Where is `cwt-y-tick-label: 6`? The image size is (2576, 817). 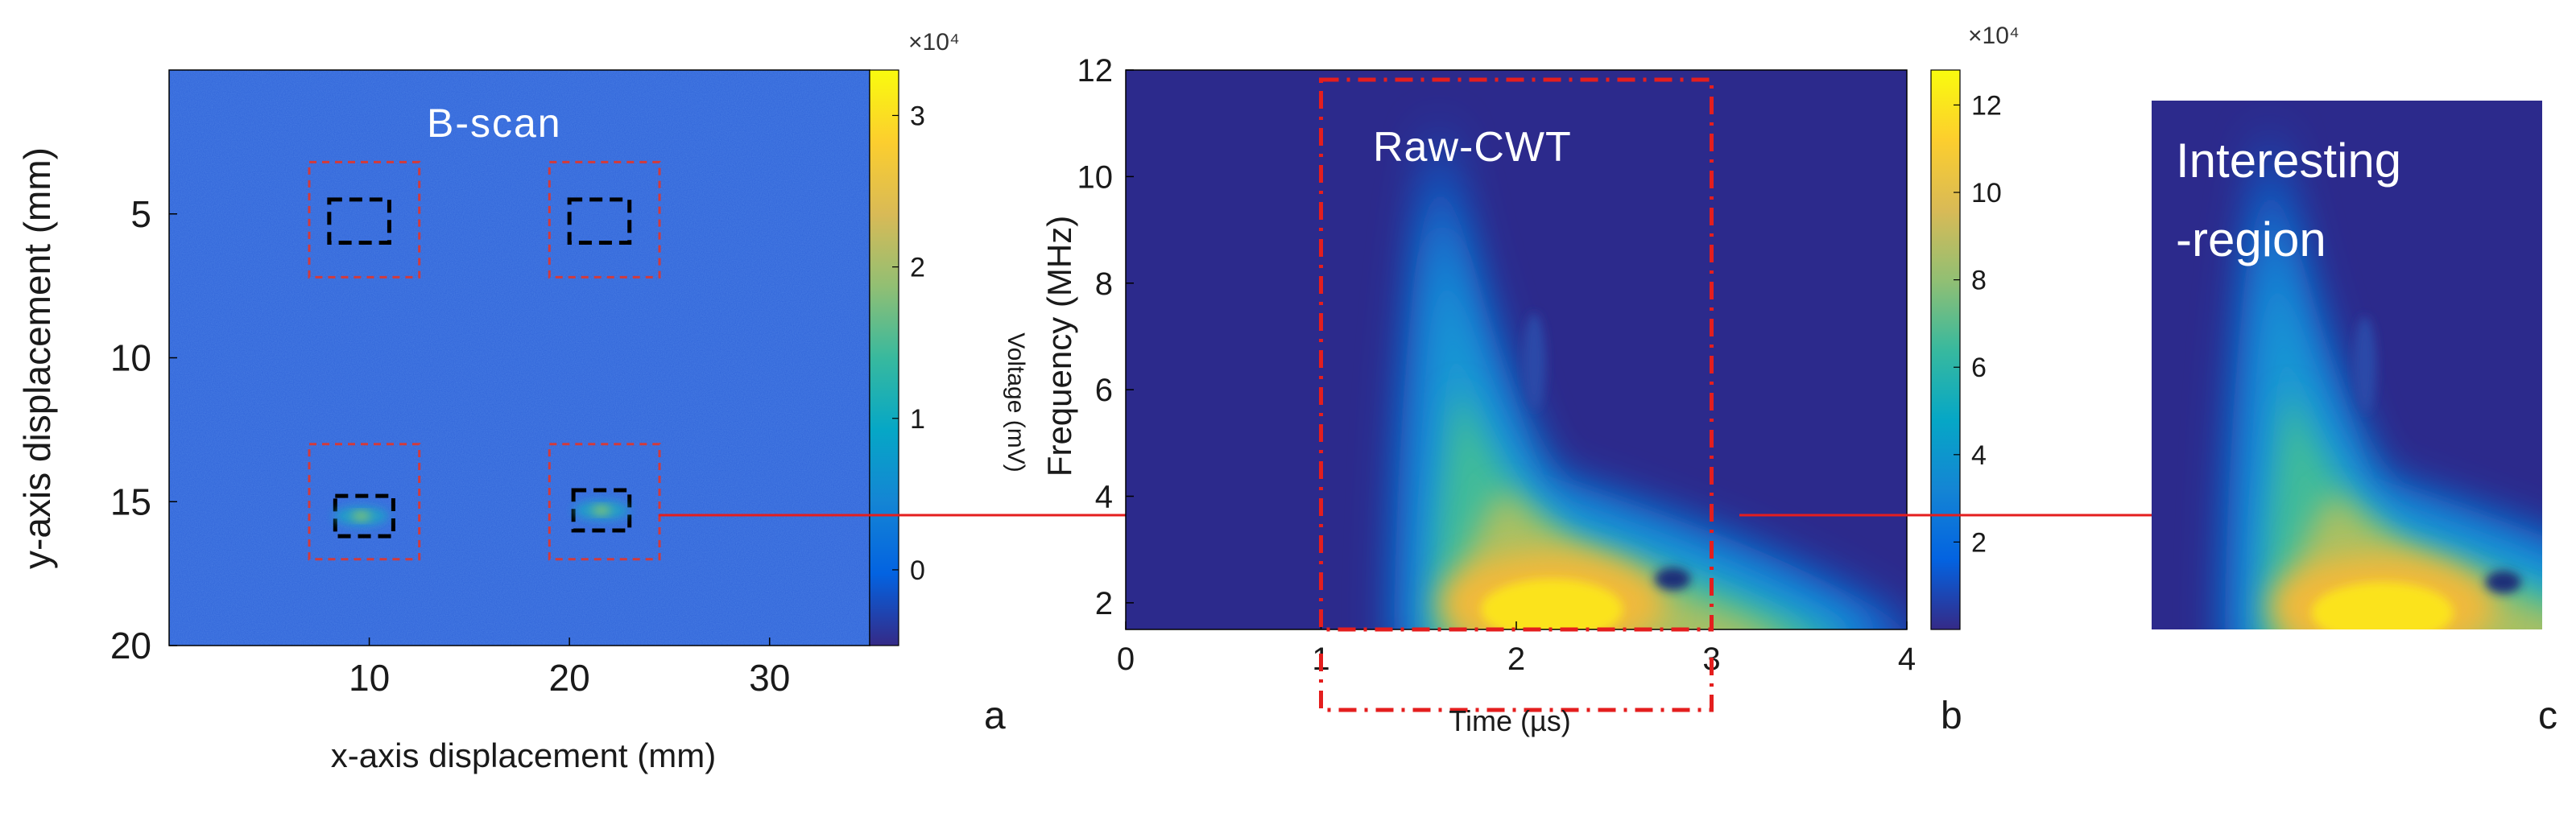 cwt-y-tick-label: 6 is located at coordinates (1104, 390).